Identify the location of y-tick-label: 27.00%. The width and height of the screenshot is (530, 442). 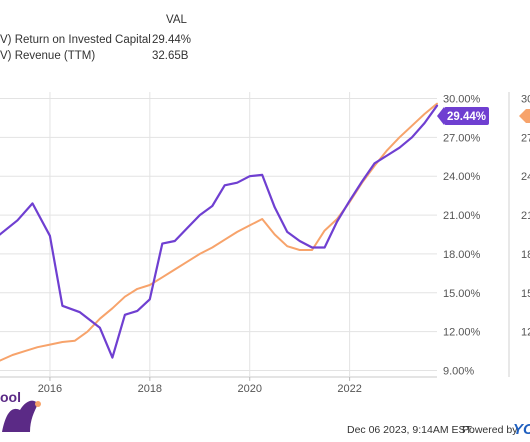
(462, 138).